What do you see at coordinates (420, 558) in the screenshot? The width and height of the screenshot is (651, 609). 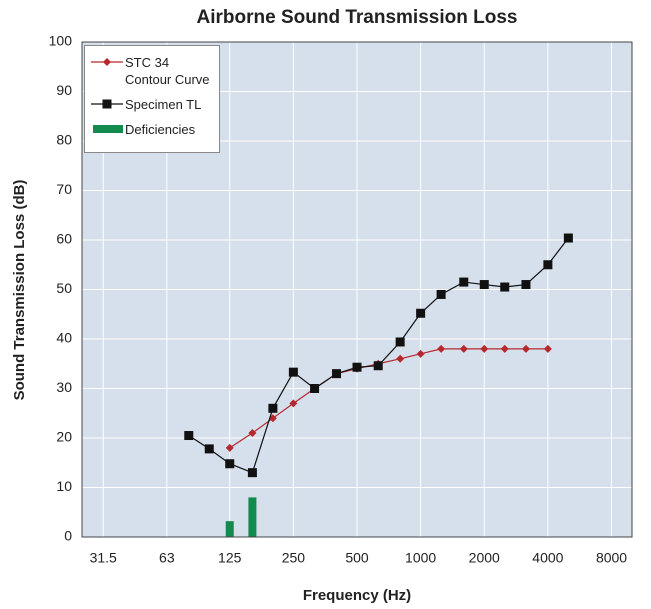 I see `x-tick-label: 1000` at bounding box center [420, 558].